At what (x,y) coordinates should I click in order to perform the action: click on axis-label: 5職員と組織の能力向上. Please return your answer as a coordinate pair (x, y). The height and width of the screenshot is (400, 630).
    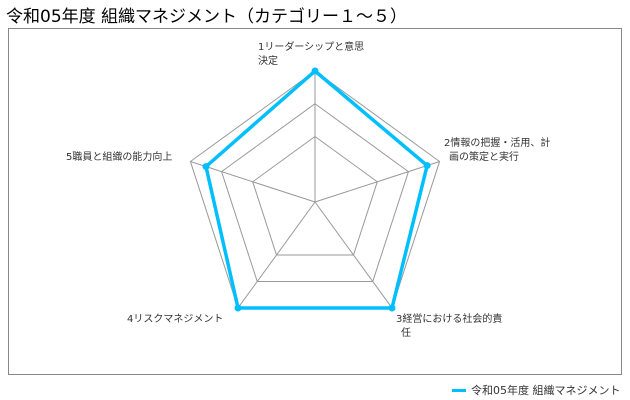
    Looking at the image, I should click on (119, 156).